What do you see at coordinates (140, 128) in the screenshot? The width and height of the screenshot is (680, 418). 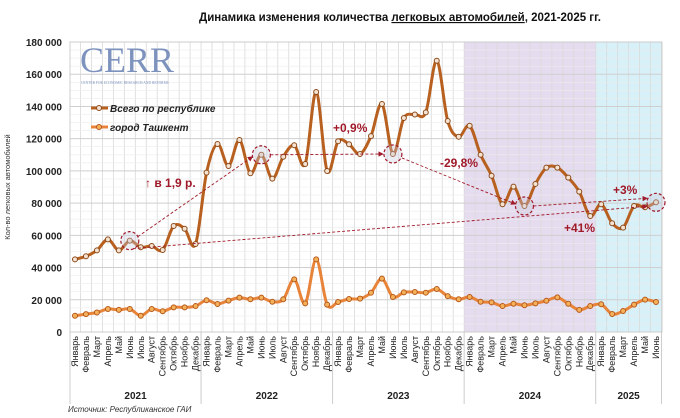 I see `legend-item-tashkent: город Ташкент` at bounding box center [140, 128].